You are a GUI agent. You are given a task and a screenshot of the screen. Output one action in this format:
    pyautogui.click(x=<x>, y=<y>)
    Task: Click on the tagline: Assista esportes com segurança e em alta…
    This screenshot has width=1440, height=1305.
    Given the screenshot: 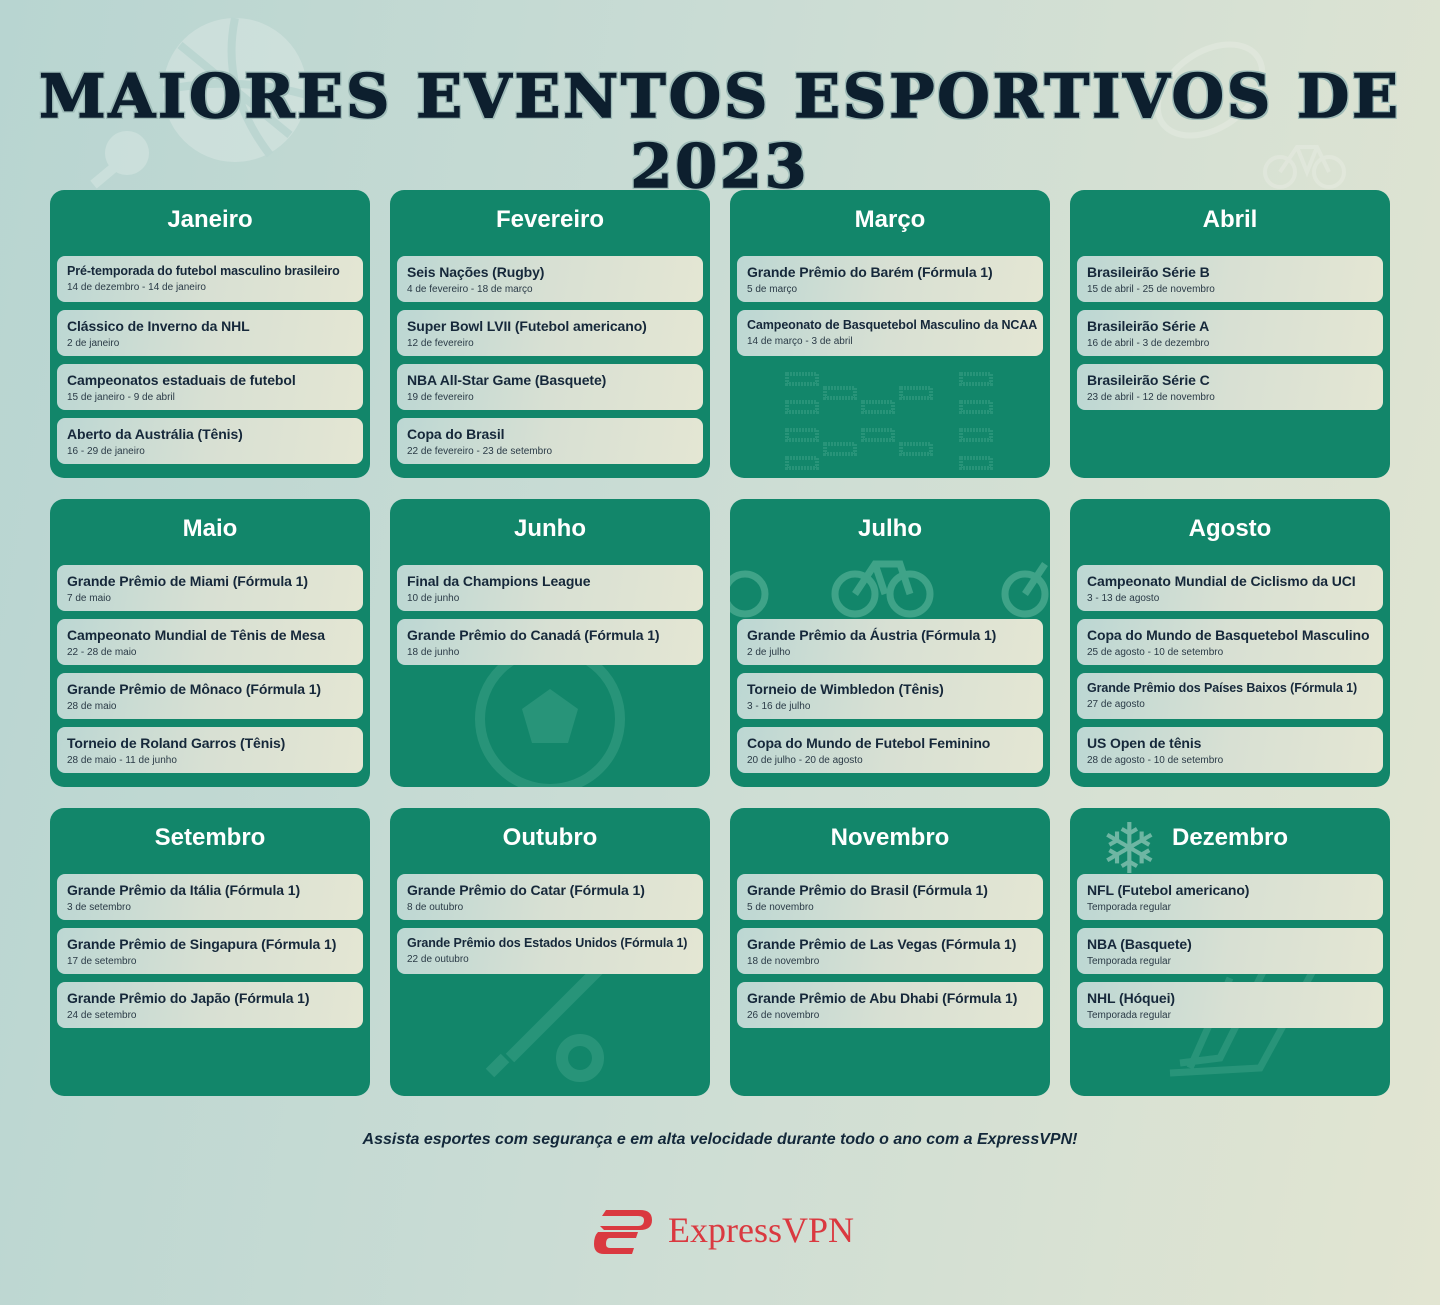 What is the action you would take?
    pyautogui.click(x=720, y=1139)
    